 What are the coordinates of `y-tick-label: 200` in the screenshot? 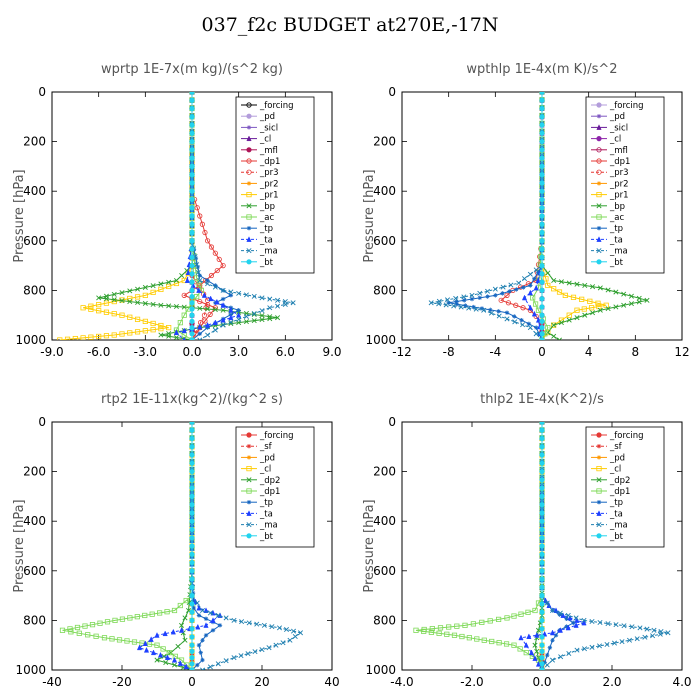 It's located at (34, 472).